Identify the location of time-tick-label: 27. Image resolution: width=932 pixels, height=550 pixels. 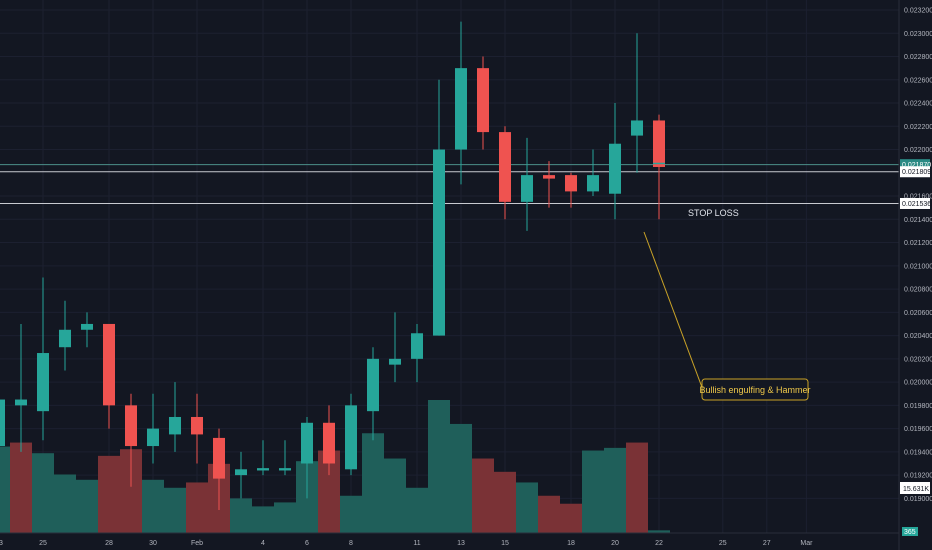
(767, 543).